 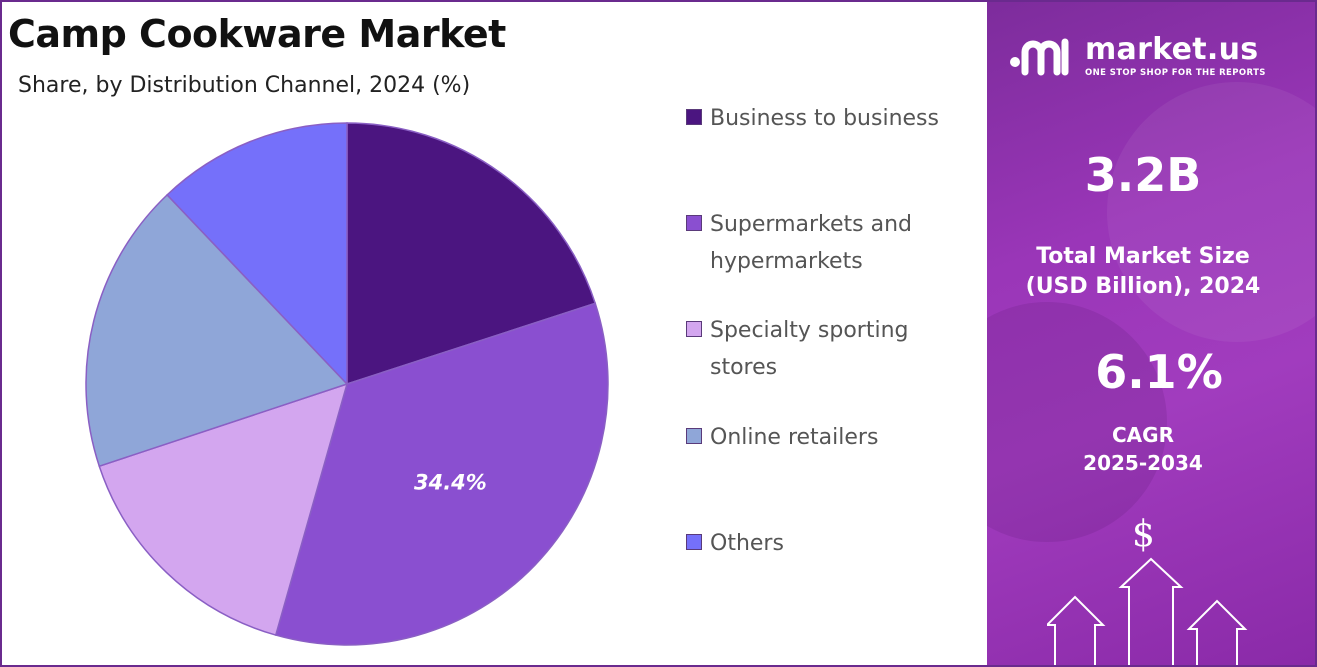 I want to click on legend-item-supermarkets: Supermarkets and hypermarkets, so click(x=833, y=243).